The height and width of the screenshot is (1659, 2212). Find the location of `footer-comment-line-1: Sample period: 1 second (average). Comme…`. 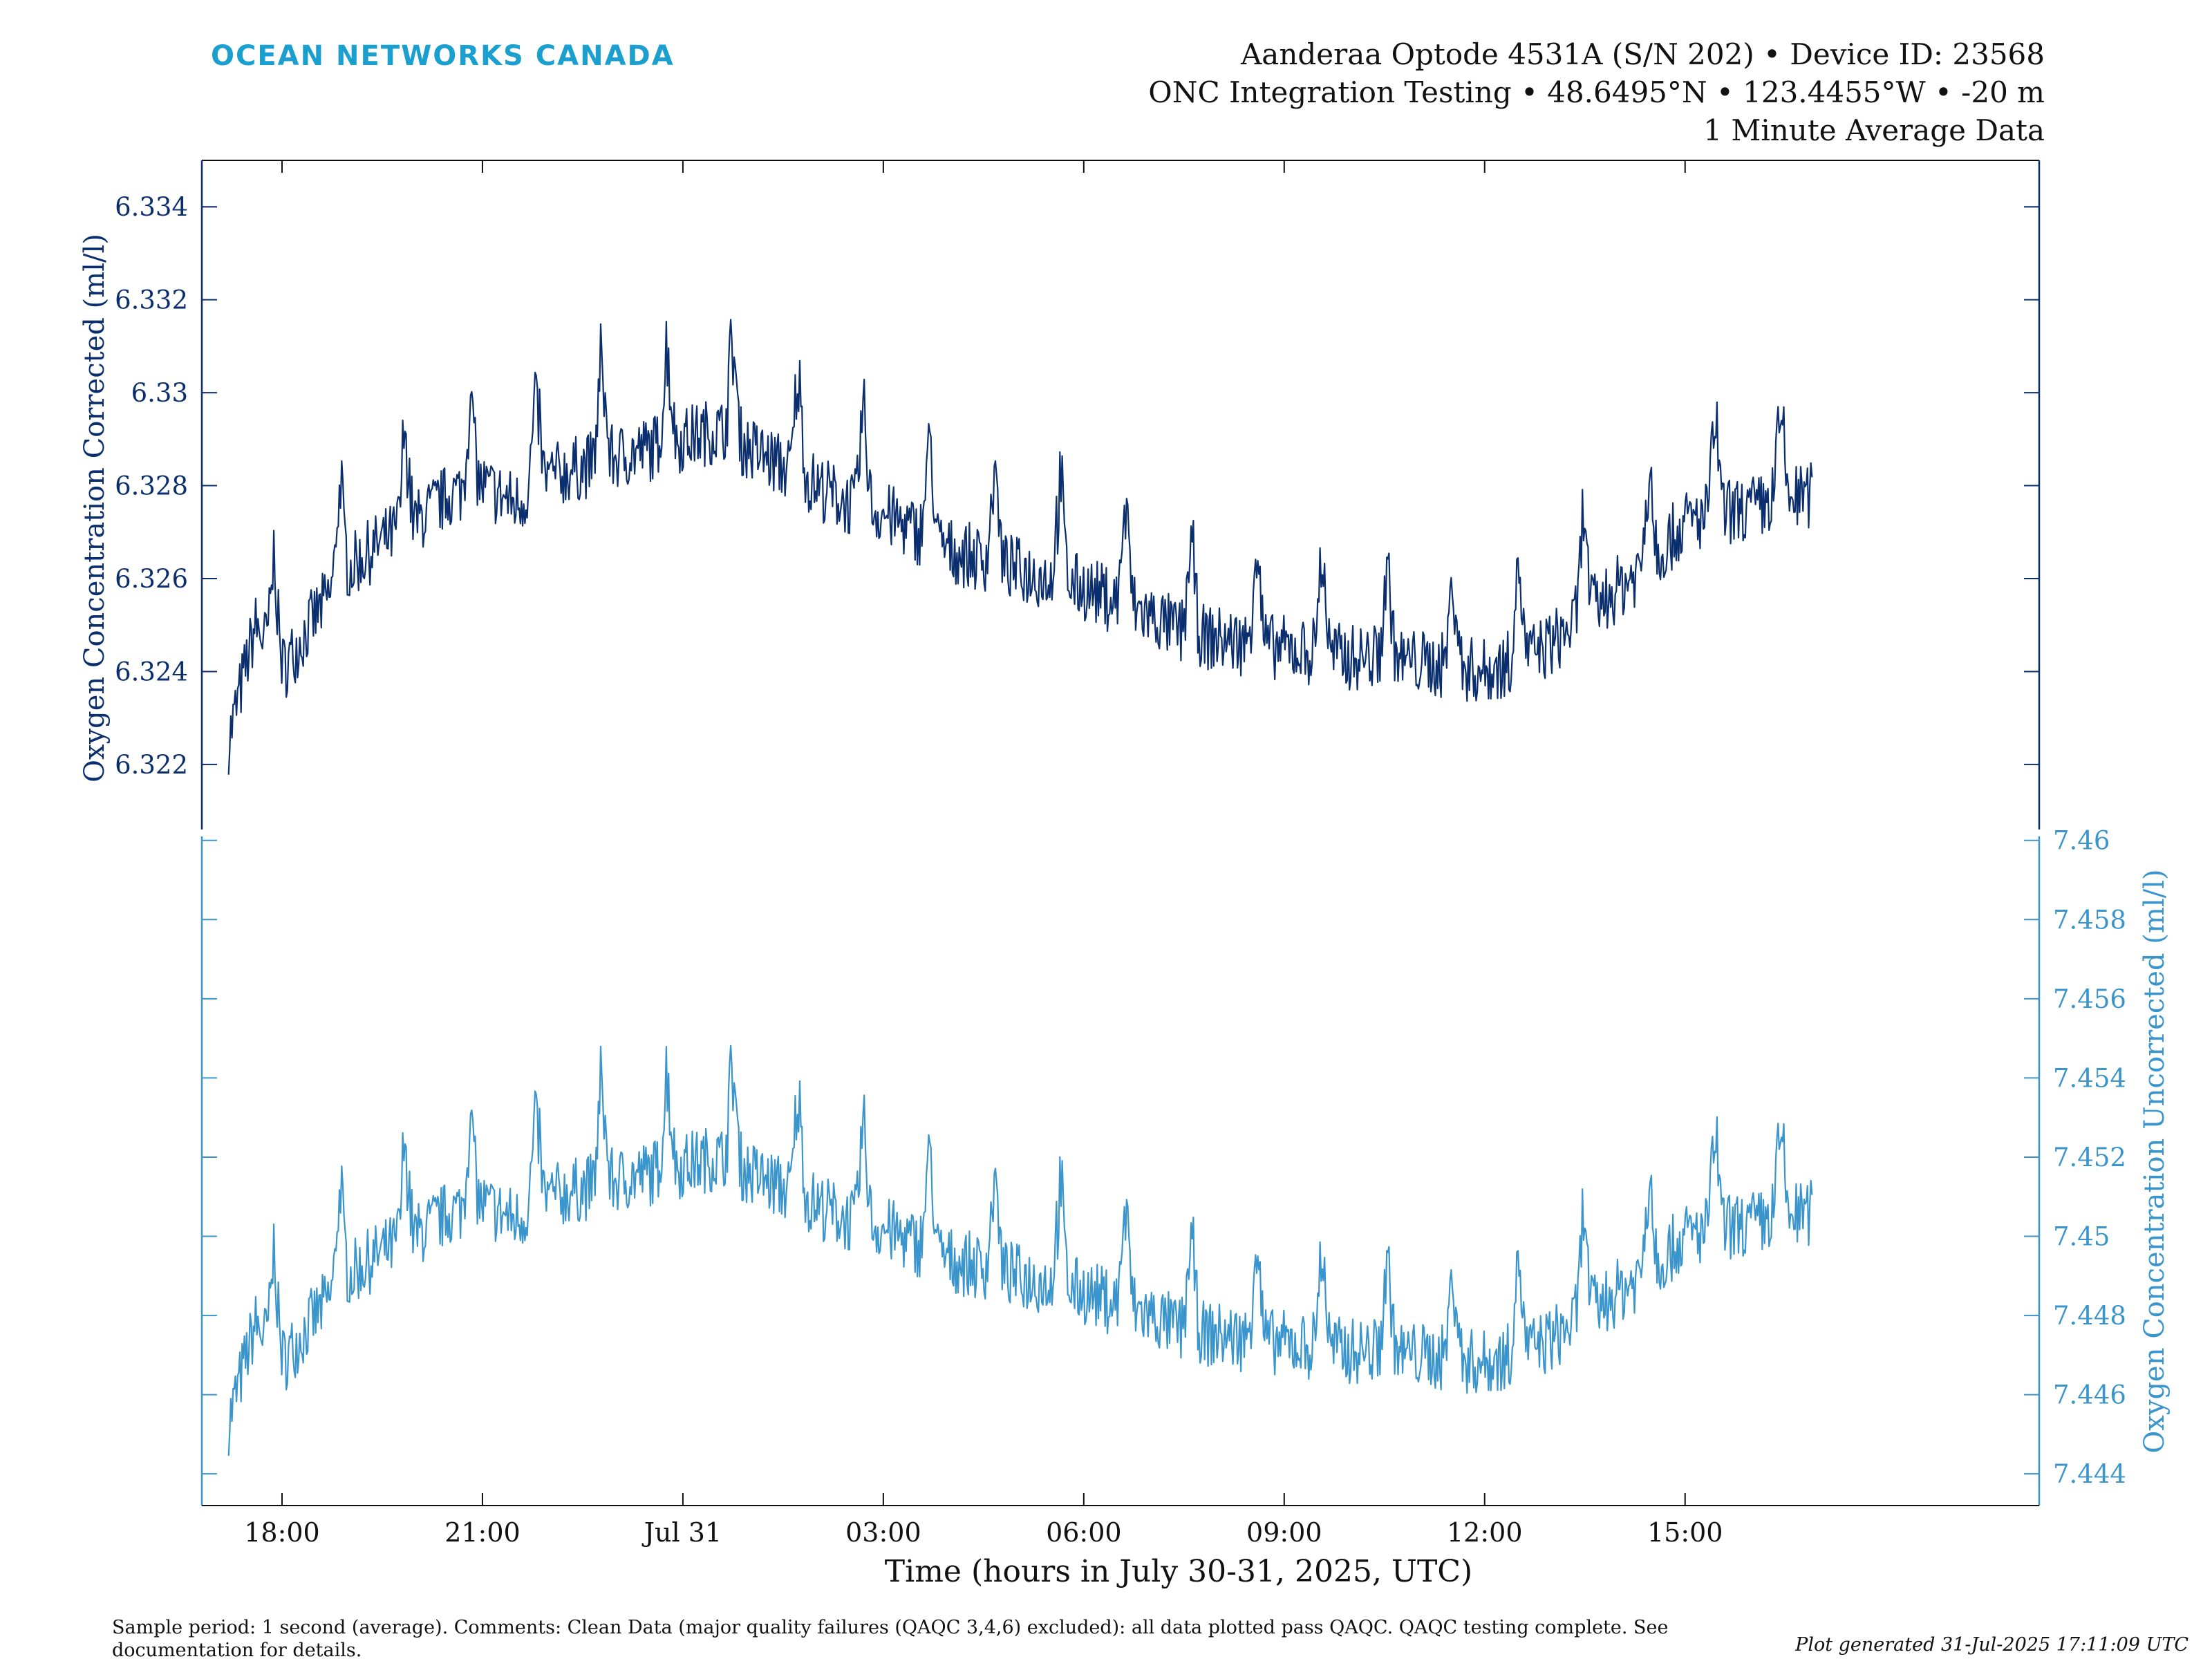

footer-comment-line-1: Sample period: 1 second (average). Comme… is located at coordinates (890, 1628).